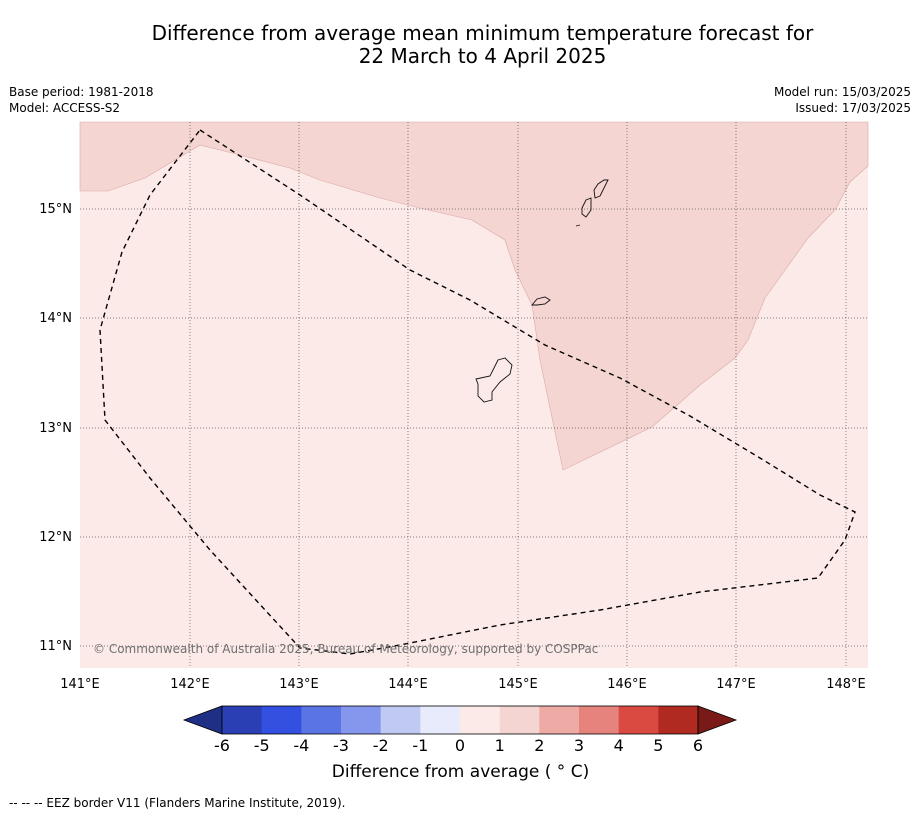  What do you see at coordinates (619, 745) in the screenshot?
I see `colorbar-label: 4` at bounding box center [619, 745].